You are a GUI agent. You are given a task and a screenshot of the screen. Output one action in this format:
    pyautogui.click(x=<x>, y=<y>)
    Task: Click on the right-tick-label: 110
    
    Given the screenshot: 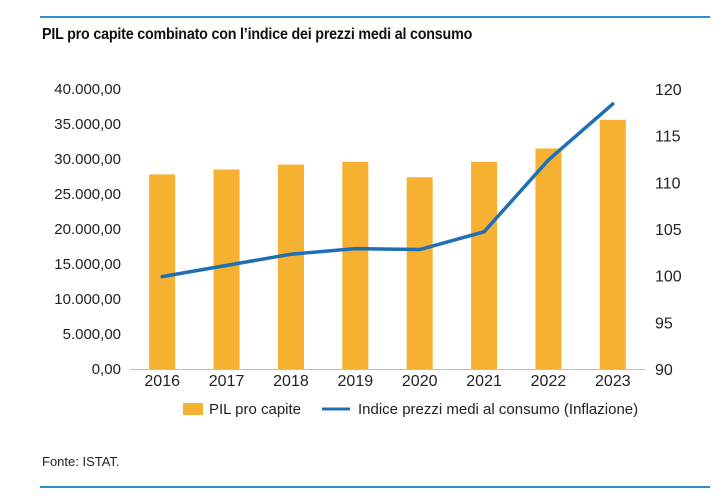 What is the action you would take?
    pyautogui.click(x=668, y=183)
    